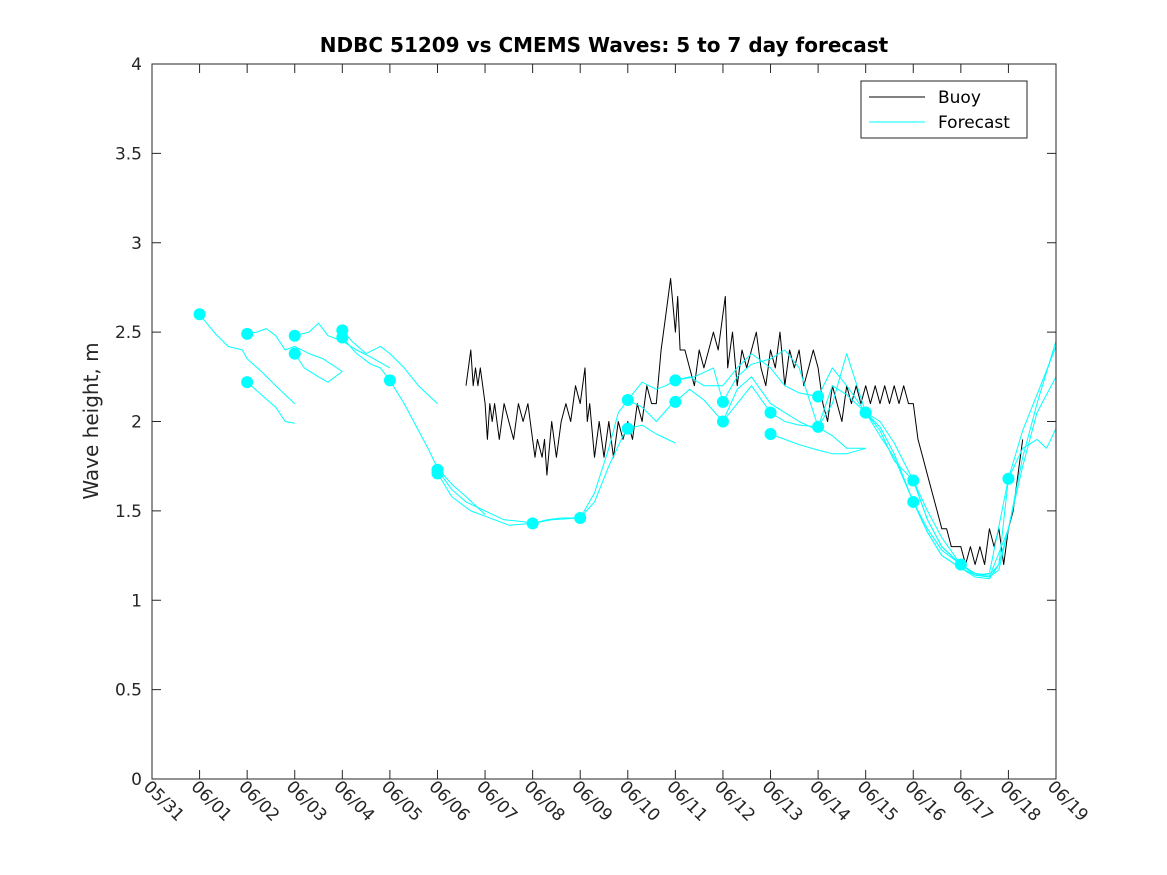 The width and height of the screenshot is (1167, 875). What do you see at coordinates (136, 244) in the screenshot?
I see `y-tick-label-6: 3` at bounding box center [136, 244].